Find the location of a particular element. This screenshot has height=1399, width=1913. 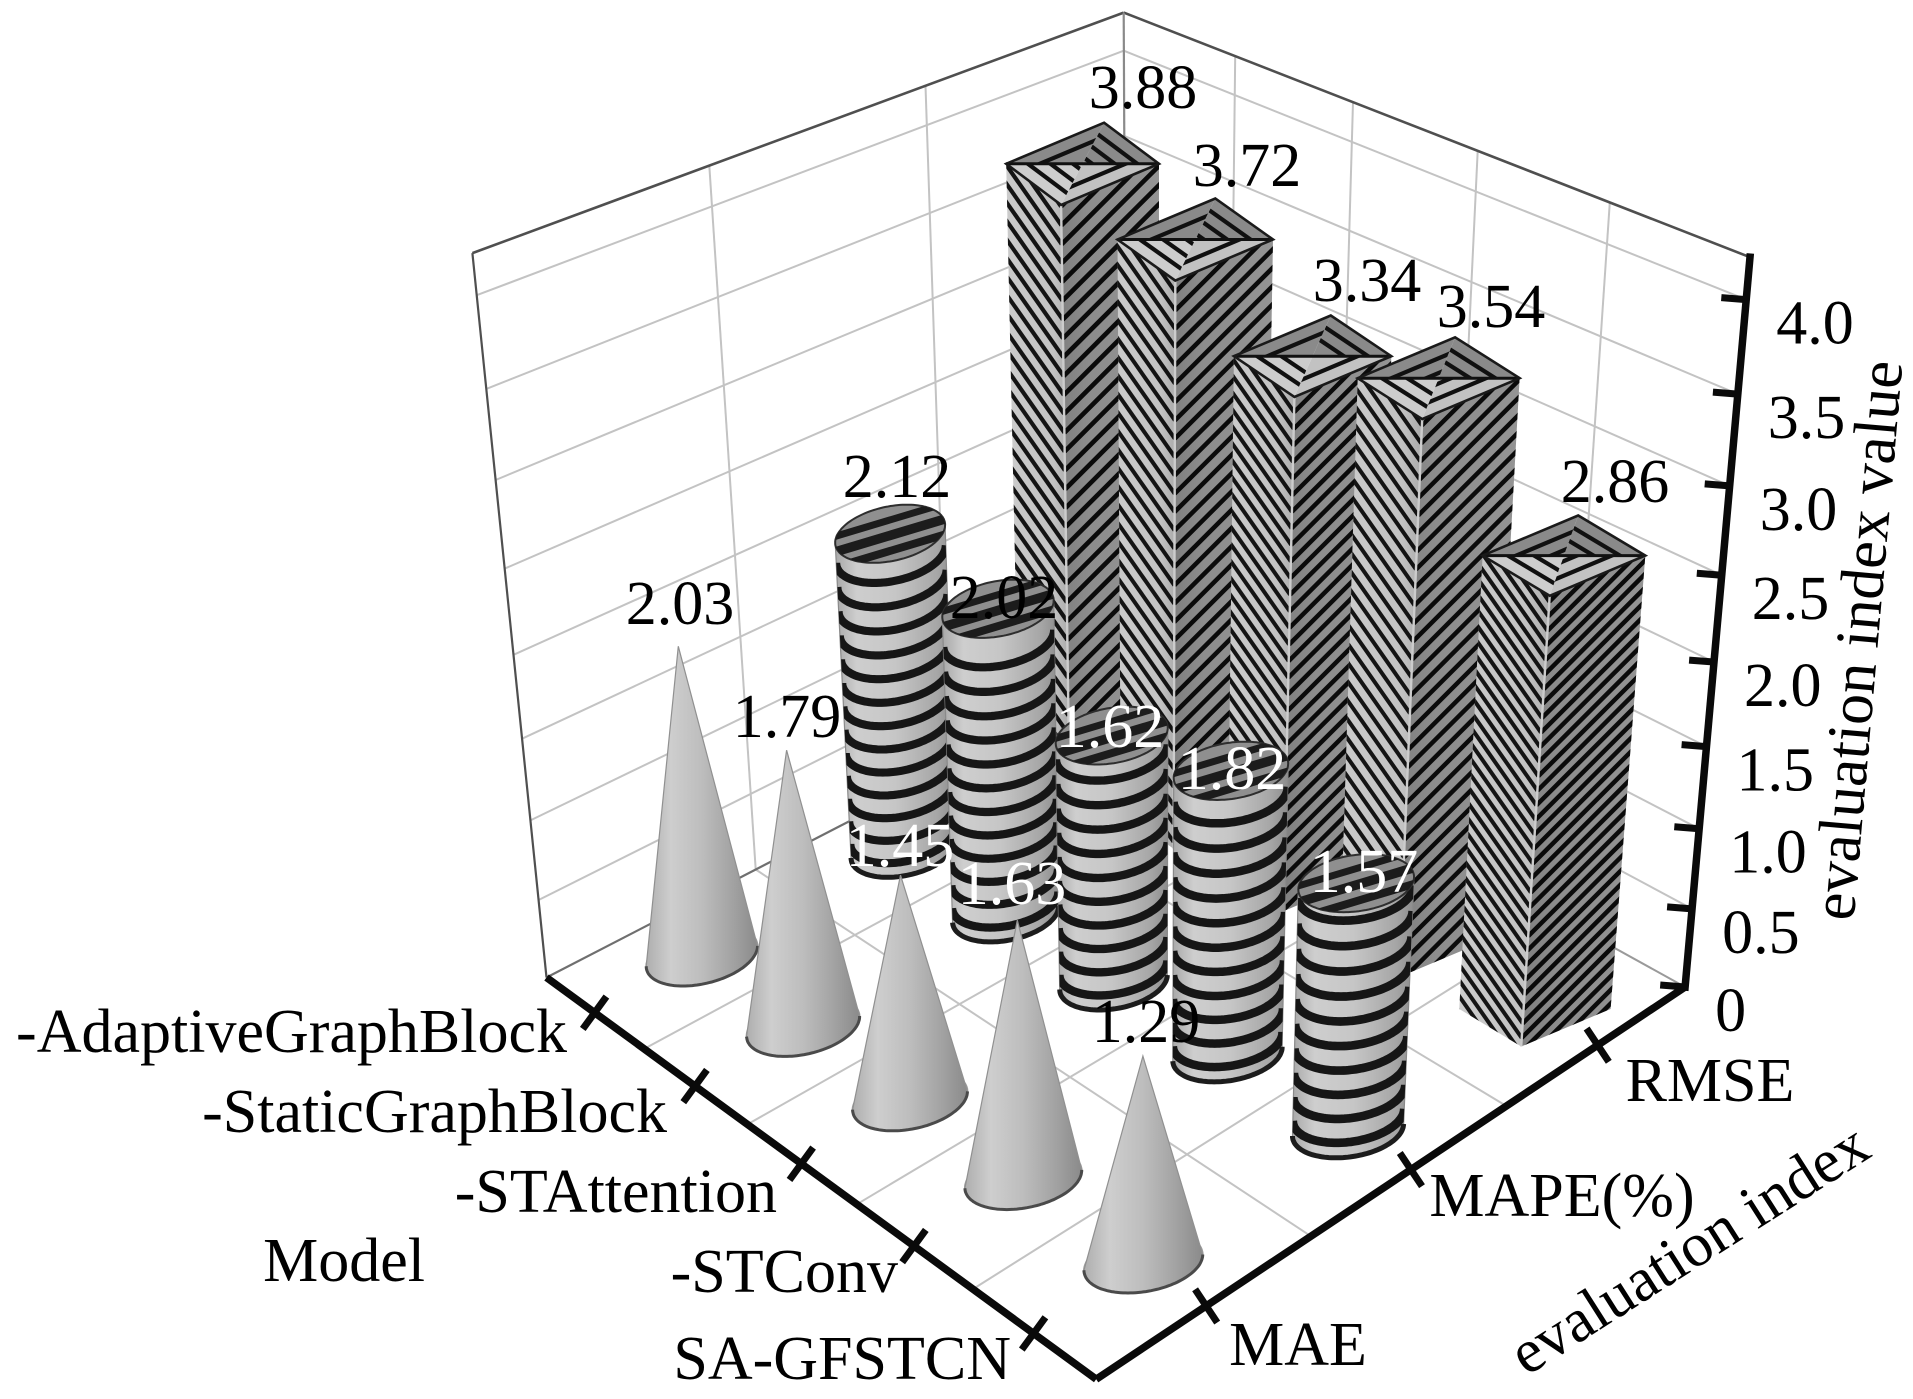

svg-text: SA-GFSTCN is located at coordinates (842, 1359).